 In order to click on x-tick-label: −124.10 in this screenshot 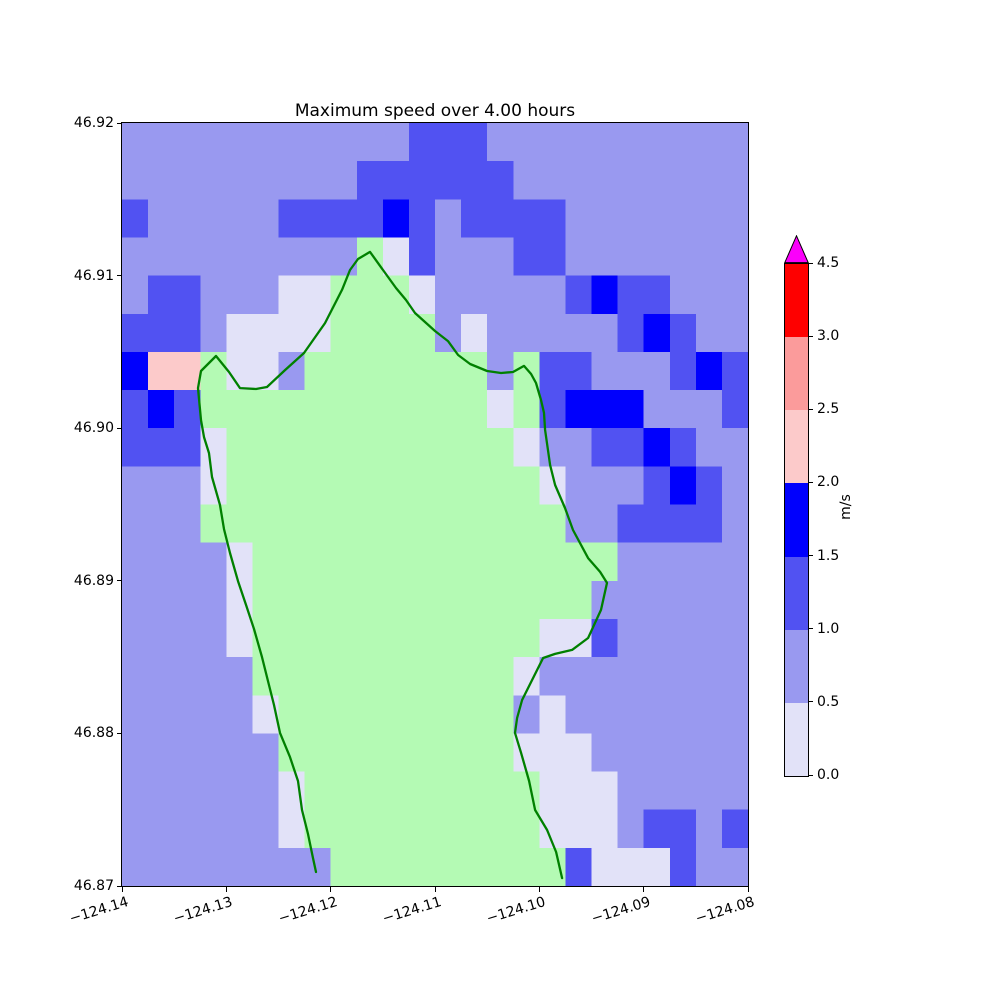, I will do `click(516, 911)`.